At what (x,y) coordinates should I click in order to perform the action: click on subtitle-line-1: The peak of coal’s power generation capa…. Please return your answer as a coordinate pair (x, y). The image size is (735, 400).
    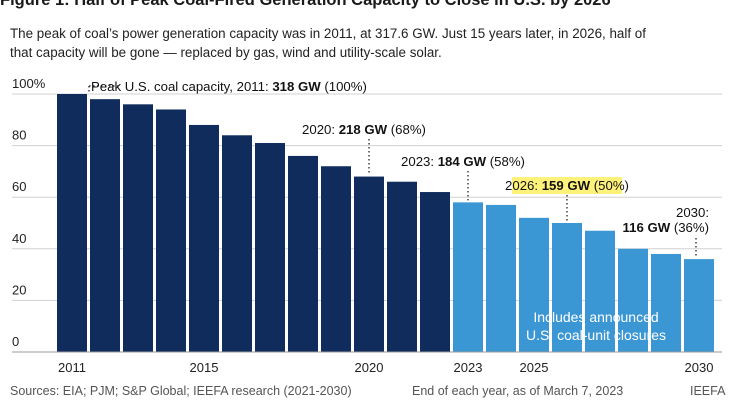
    Looking at the image, I should click on (328, 33).